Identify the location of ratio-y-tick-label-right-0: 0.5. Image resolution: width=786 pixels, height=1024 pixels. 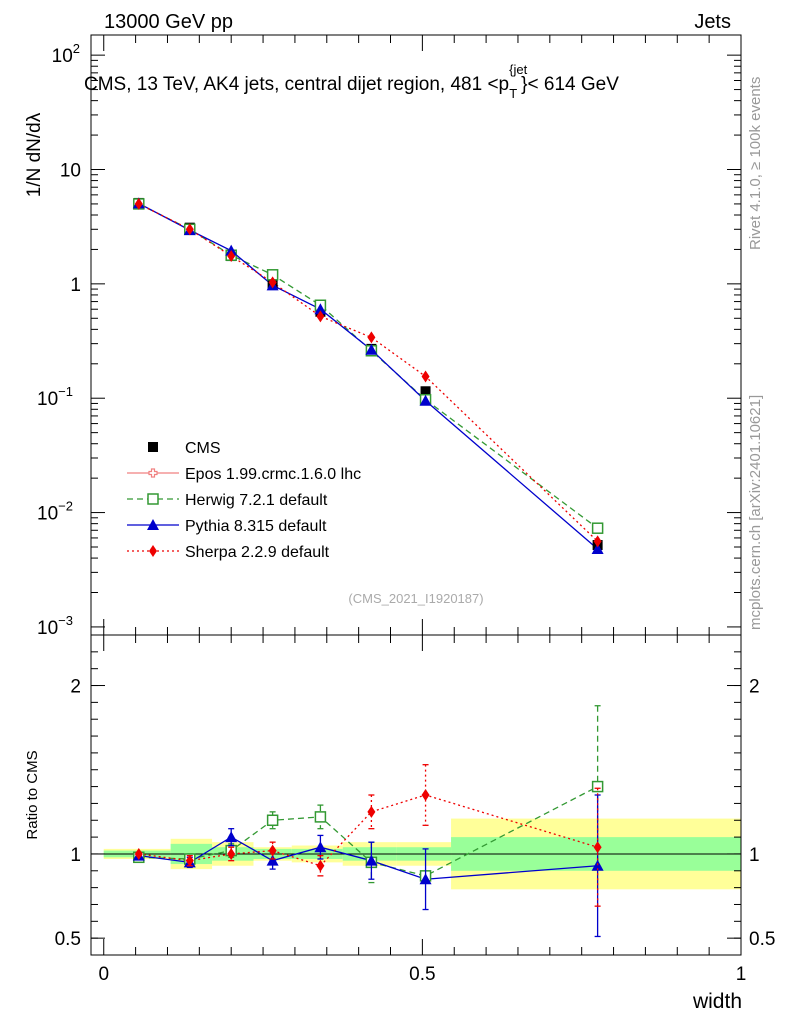
(762, 939).